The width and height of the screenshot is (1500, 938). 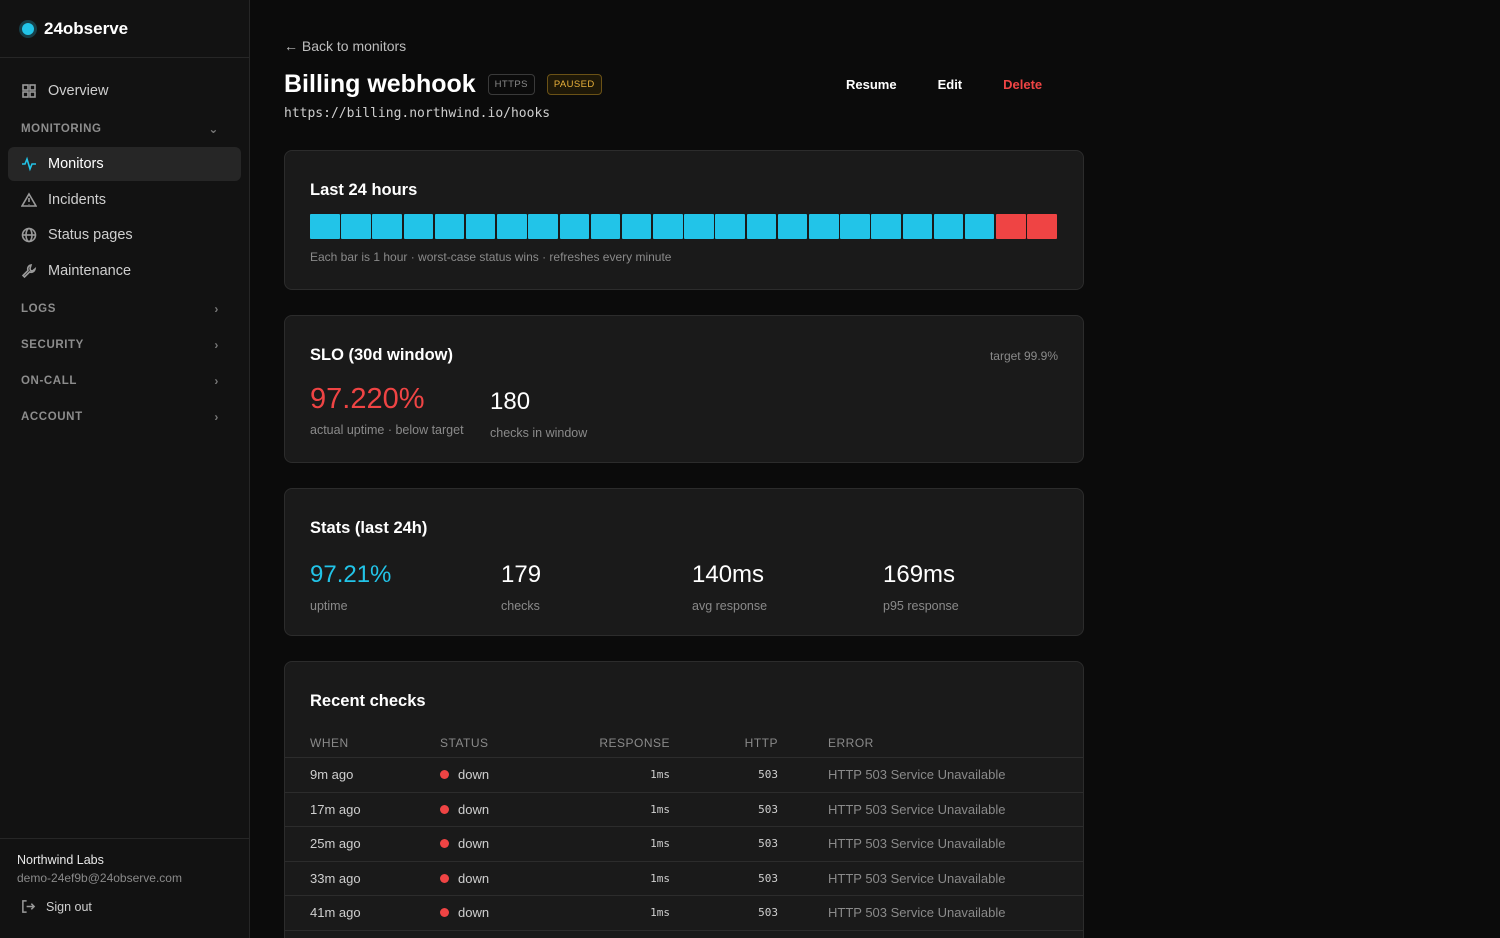 What do you see at coordinates (52, 344) in the screenshot?
I see `section-label: SECURITY` at bounding box center [52, 344].